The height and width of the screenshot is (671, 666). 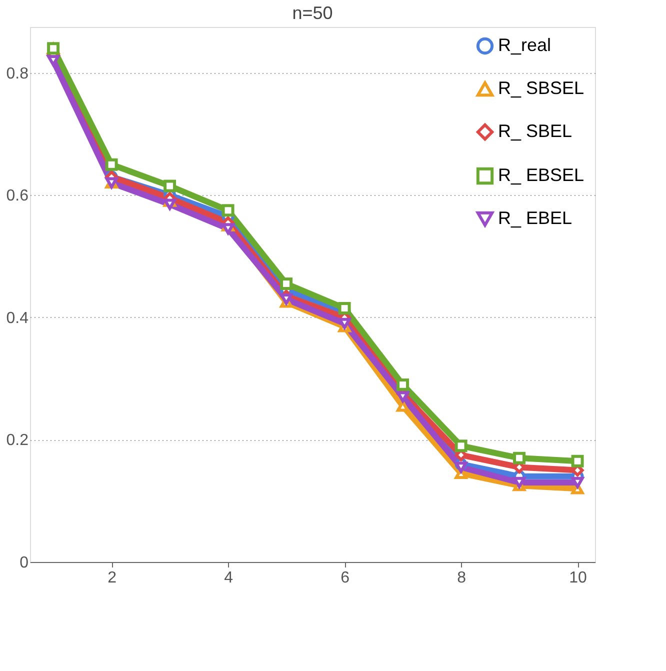 What do you see at coordinates (535, 131) in the screenshot?
I see `legend-label: R_ SBEL` at bounding box center [535, 131].